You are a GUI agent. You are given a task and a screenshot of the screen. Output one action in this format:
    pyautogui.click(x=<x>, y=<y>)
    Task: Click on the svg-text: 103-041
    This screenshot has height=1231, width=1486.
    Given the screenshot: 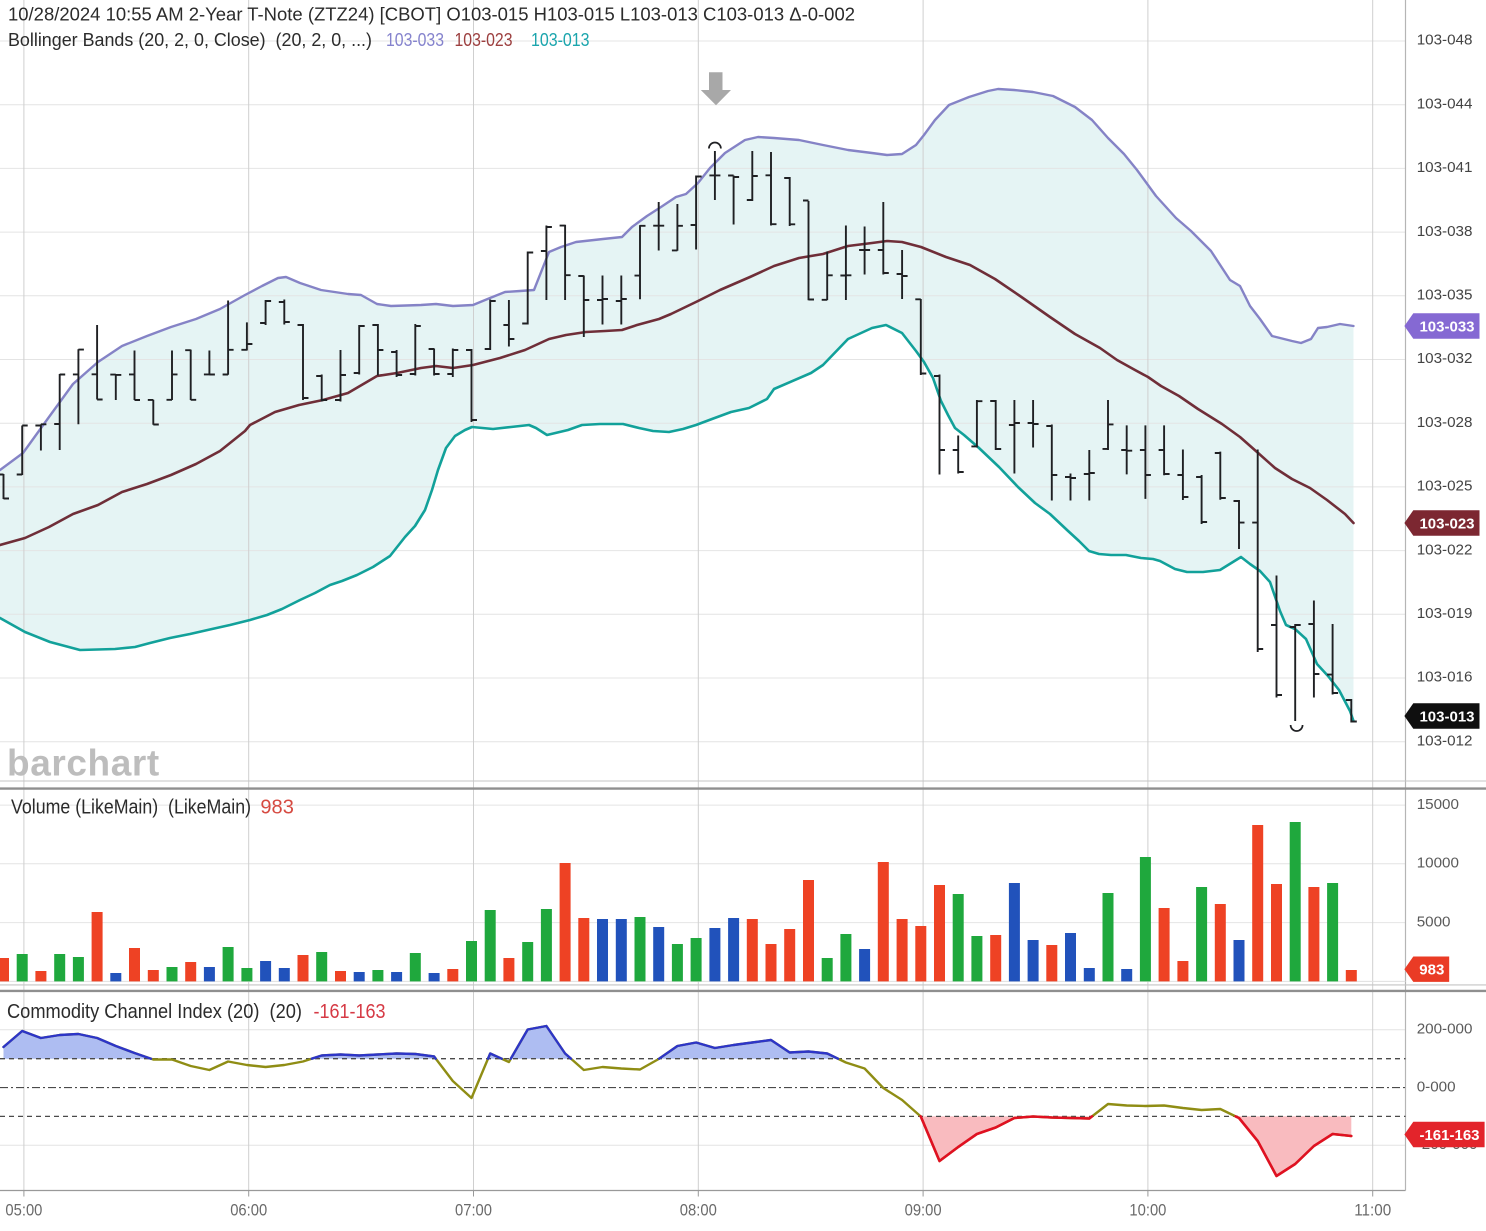 What is the action you would take?
    pyautogui.click(x=1445, y=167)
    